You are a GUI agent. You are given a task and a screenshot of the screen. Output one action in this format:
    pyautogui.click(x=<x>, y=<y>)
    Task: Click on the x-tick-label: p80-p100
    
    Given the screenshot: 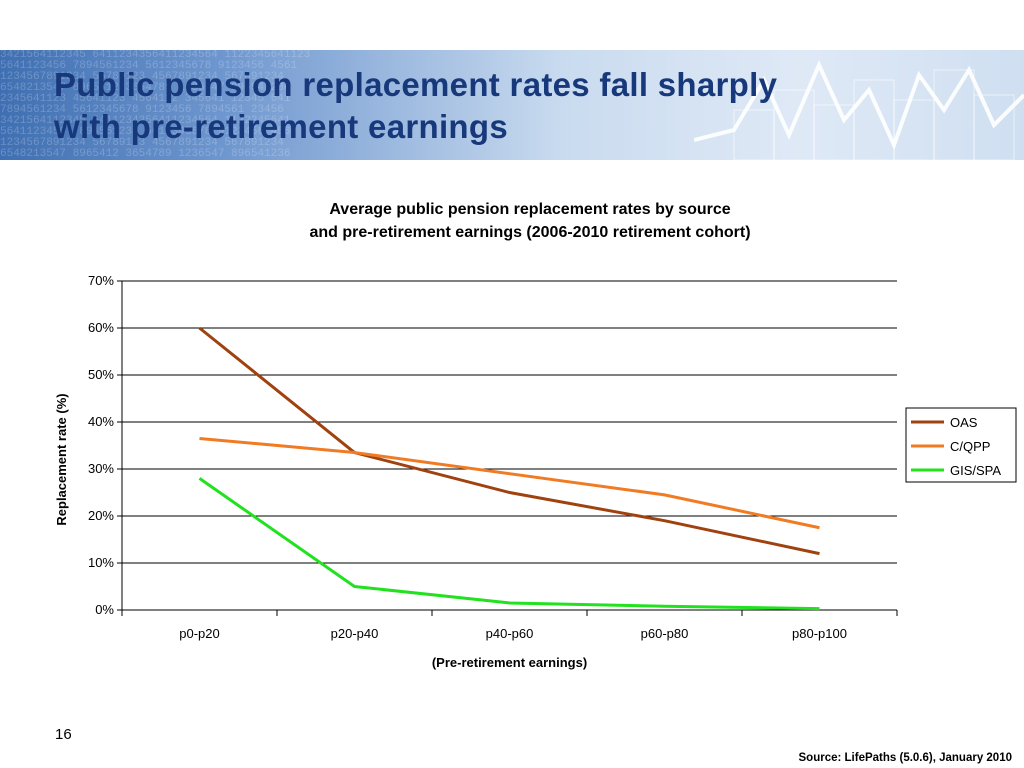 What is the action you would take?
    pyautogui.click(x=819, y=633)
    